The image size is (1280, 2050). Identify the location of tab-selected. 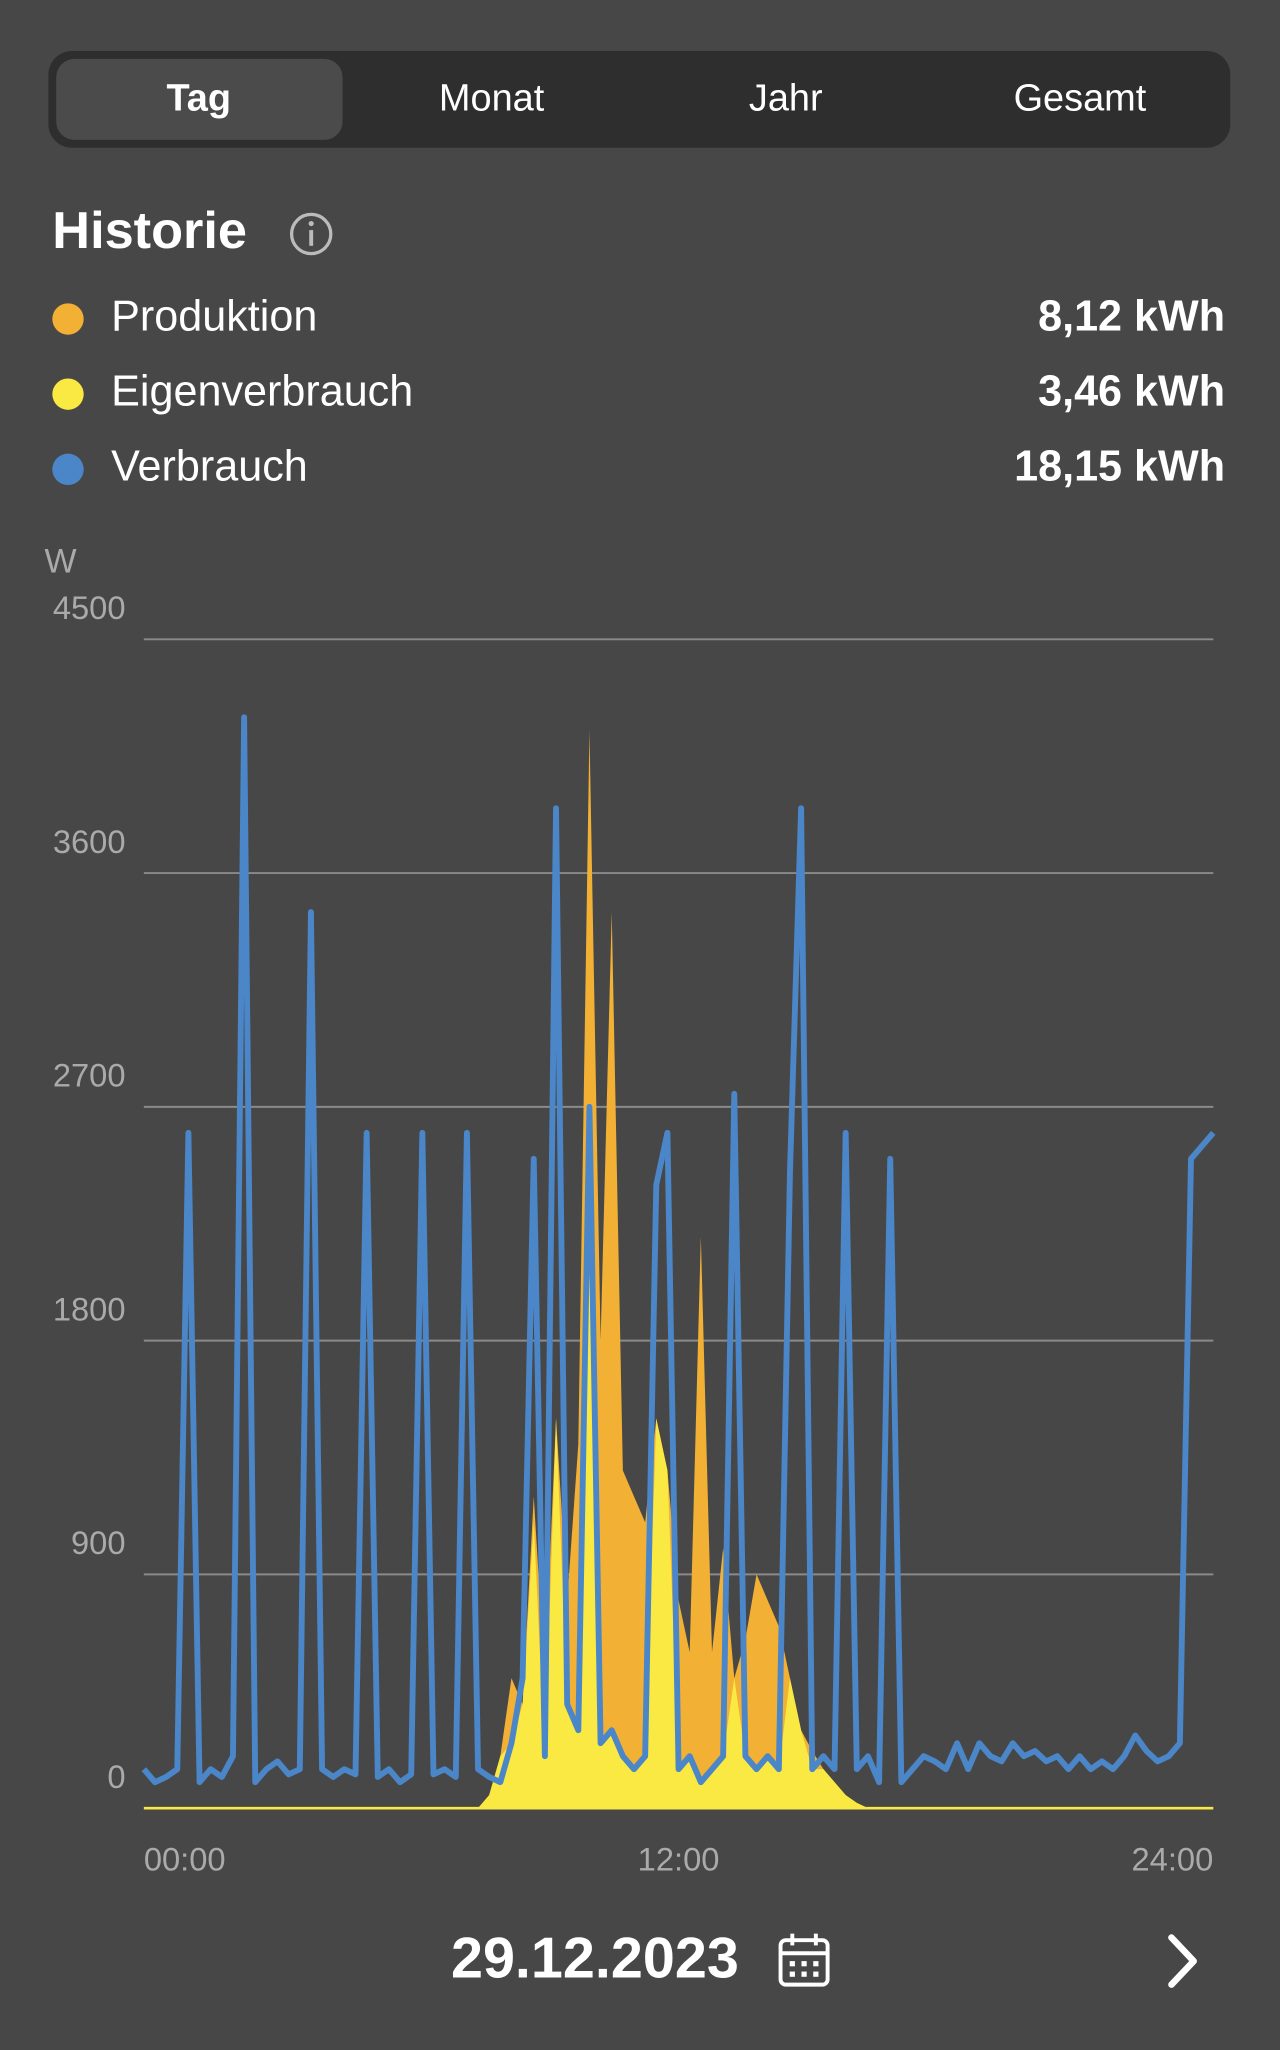
(199, 99).